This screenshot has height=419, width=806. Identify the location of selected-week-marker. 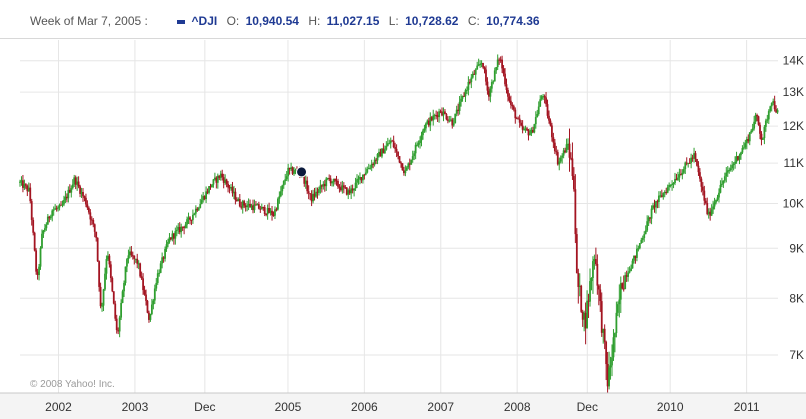
(302, 172).